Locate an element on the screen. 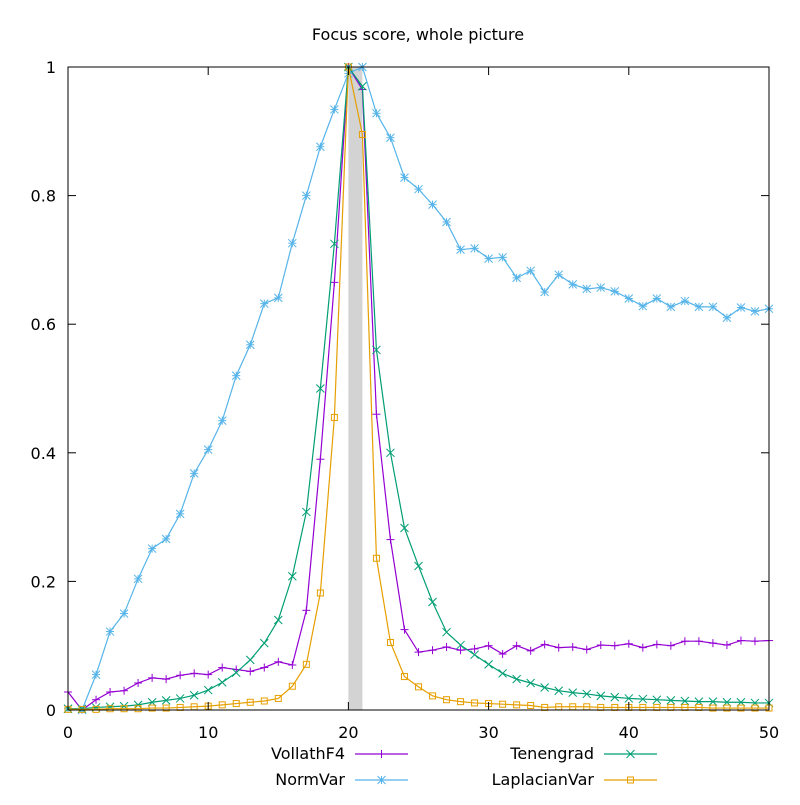 This screenshot has width=800, height=805. y-tick-label: 0.4 is located at coordinates (43, 453).